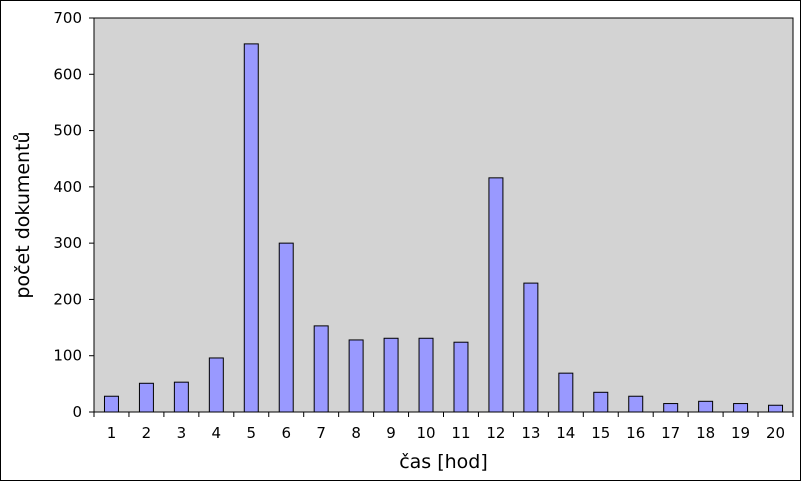 Image resolution: width=801 pixels, height=481 pixels. What do you see at coordinates (495, 433) in the screenshot?
I see `x-tick-label: 12` at bounding box center [495, 433].